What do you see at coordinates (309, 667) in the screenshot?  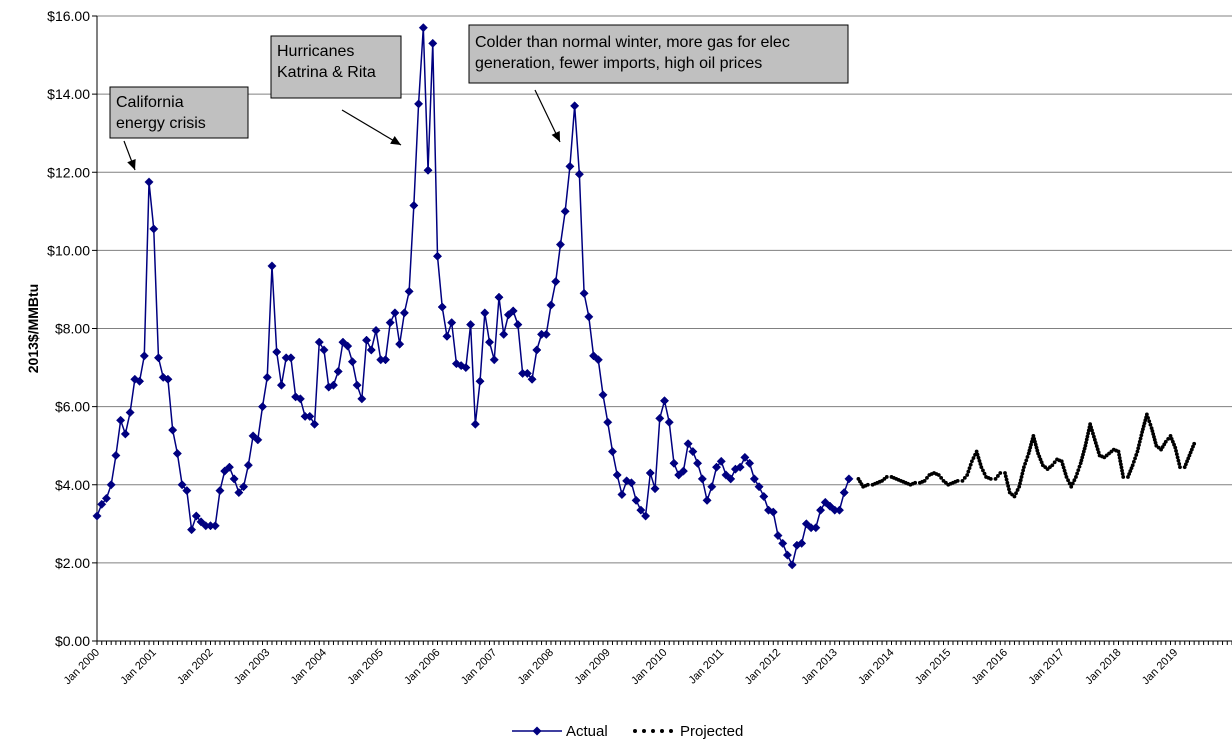 I see `x-tick-label: Jan 2004` at bounding box center [309, 667].